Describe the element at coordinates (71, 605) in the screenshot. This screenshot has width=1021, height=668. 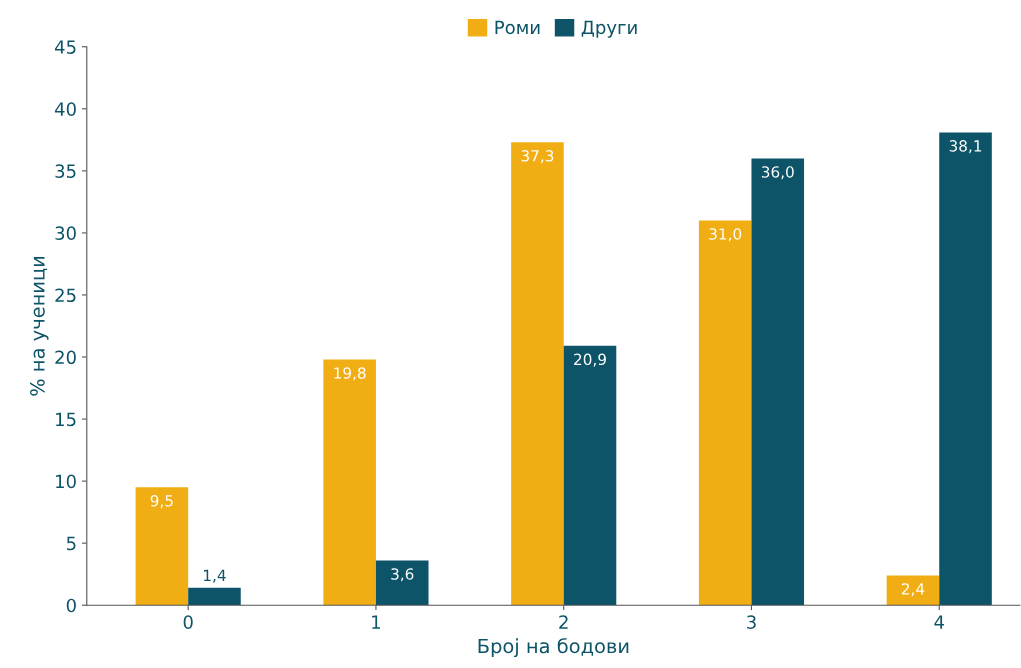
I see `y-tick-label: 0` at that location.